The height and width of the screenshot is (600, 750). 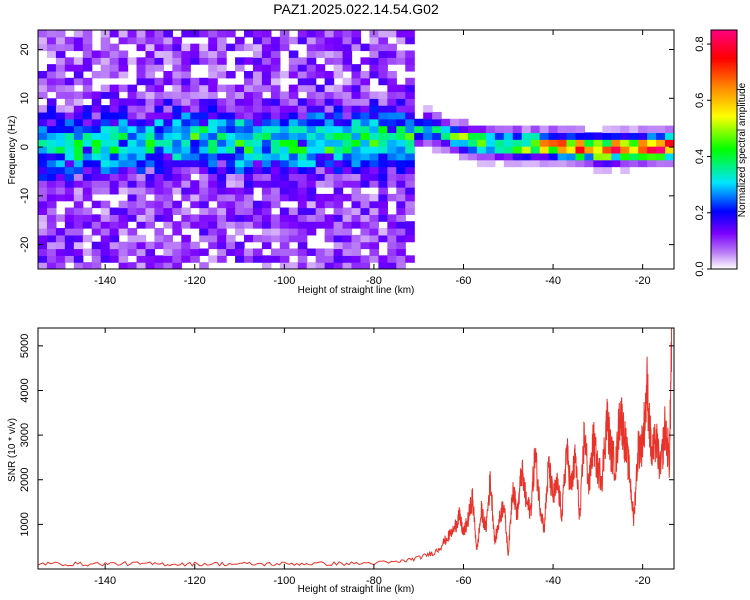 I want to click on snr-x-tick-label: -60, so click(x=464, y=581).